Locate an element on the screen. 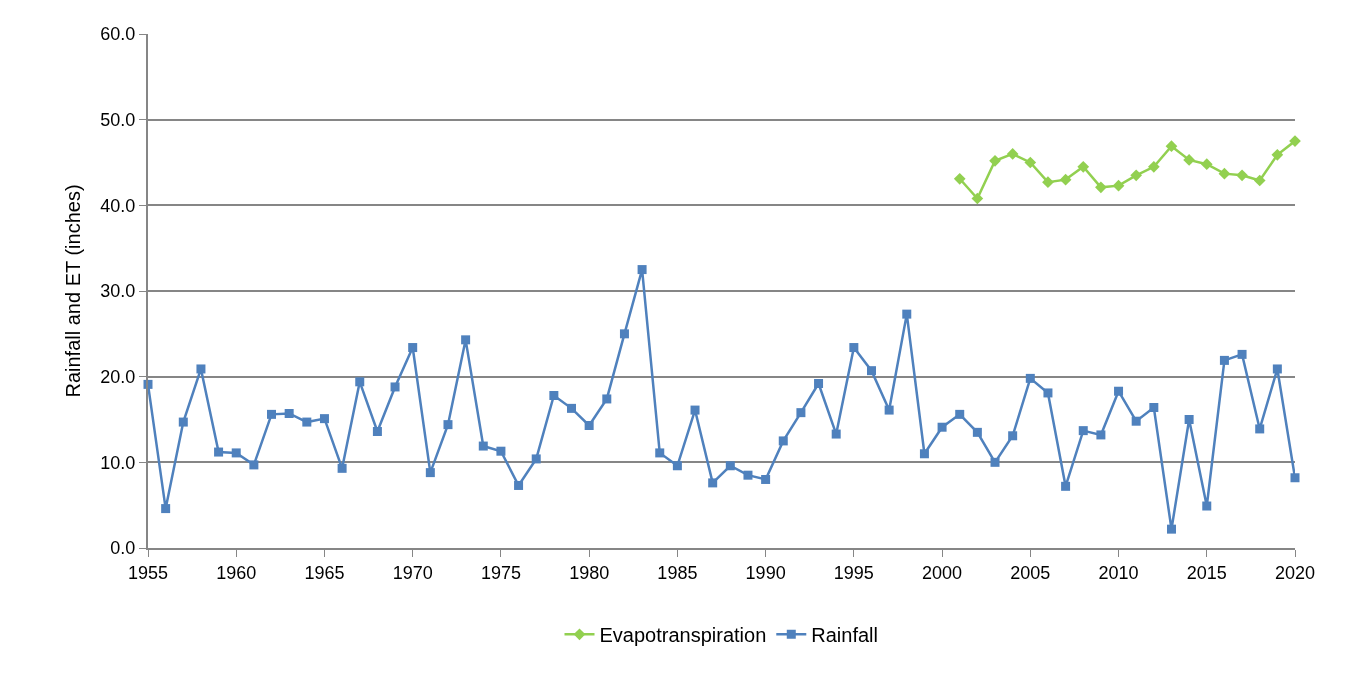  x-tick-label: 1965 is located at coordinates (324, 572).